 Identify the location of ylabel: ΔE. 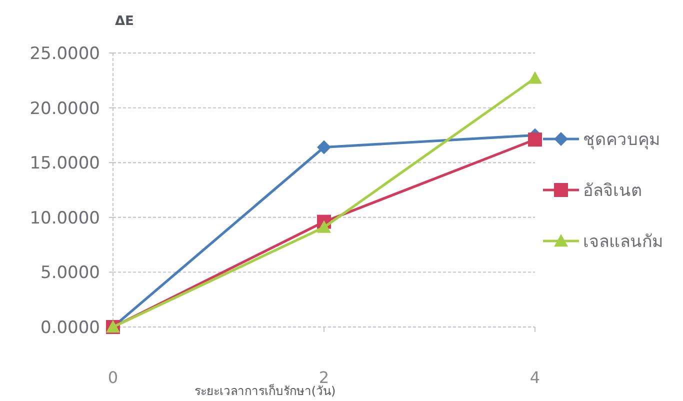
(124, 21).